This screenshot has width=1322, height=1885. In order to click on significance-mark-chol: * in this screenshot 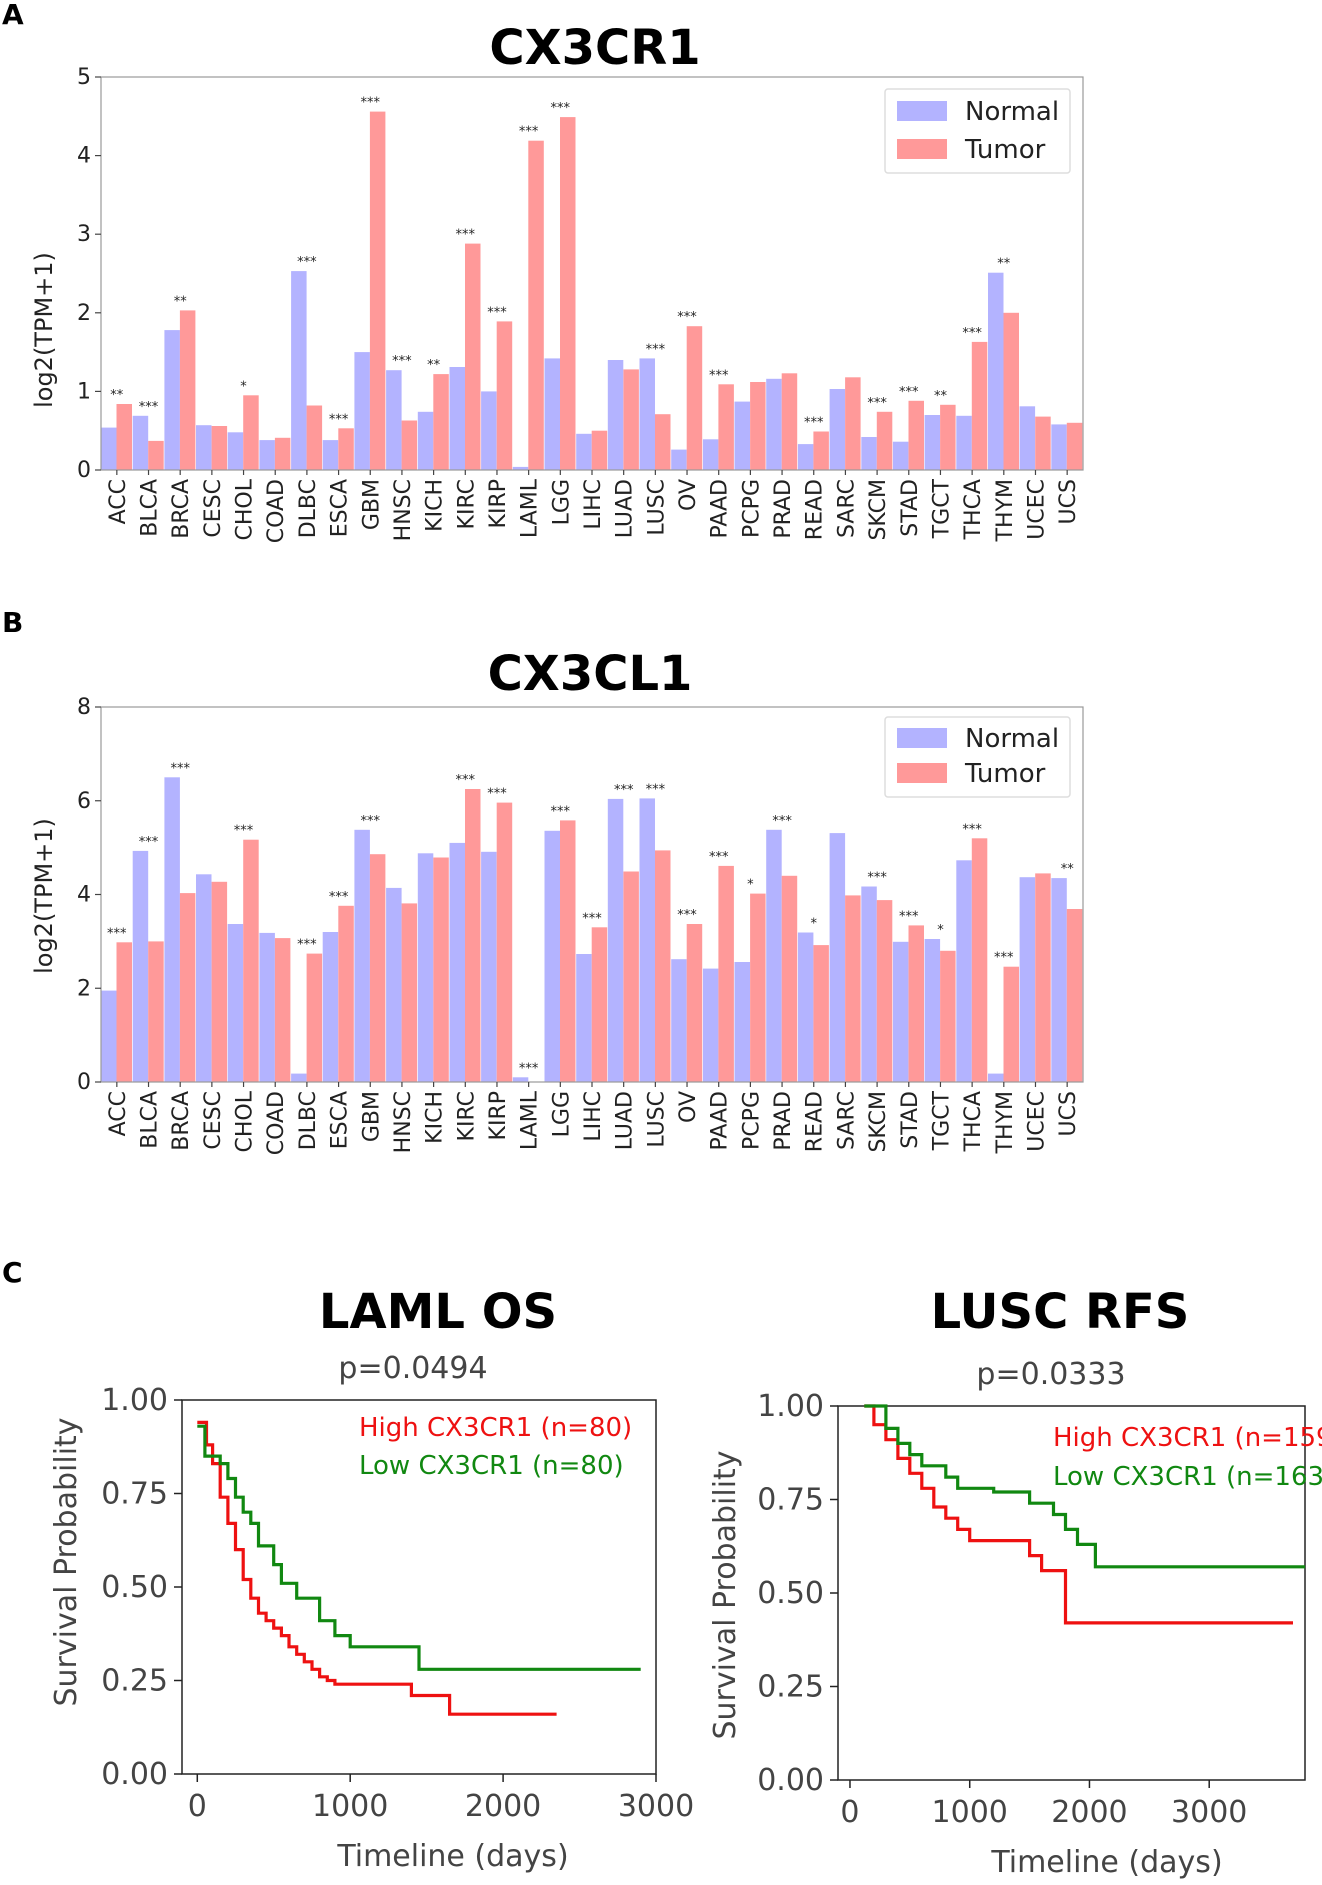, I will do `click(243, 386)`.